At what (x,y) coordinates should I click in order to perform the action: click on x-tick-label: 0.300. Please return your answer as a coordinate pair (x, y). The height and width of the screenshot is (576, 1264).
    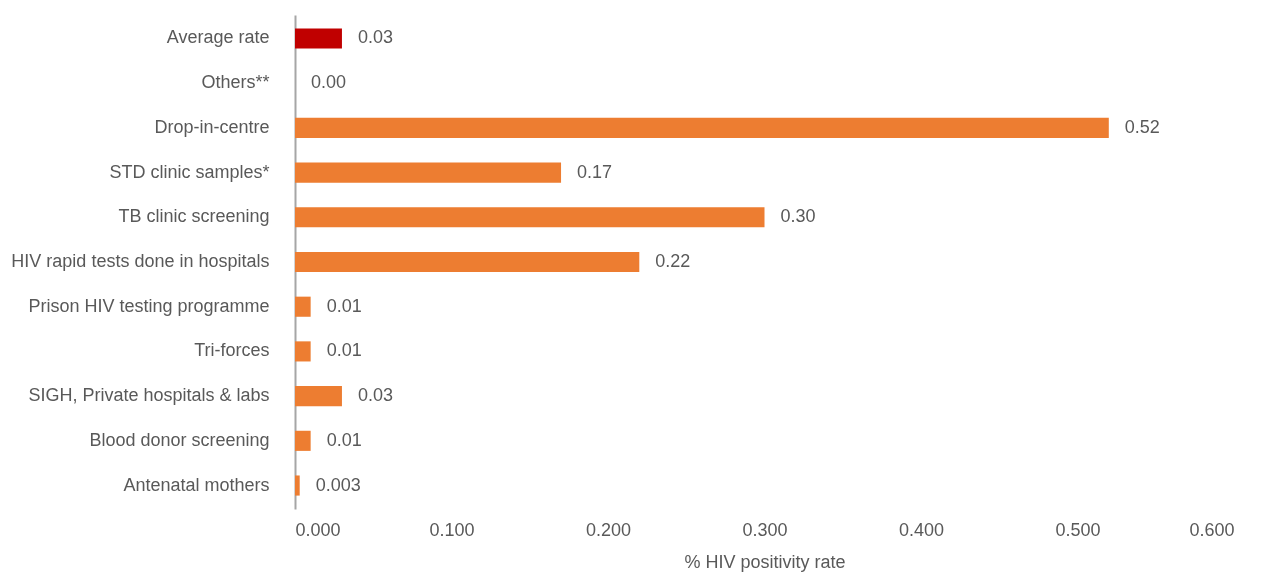
    Looking at the image, I should click on (765, 529).